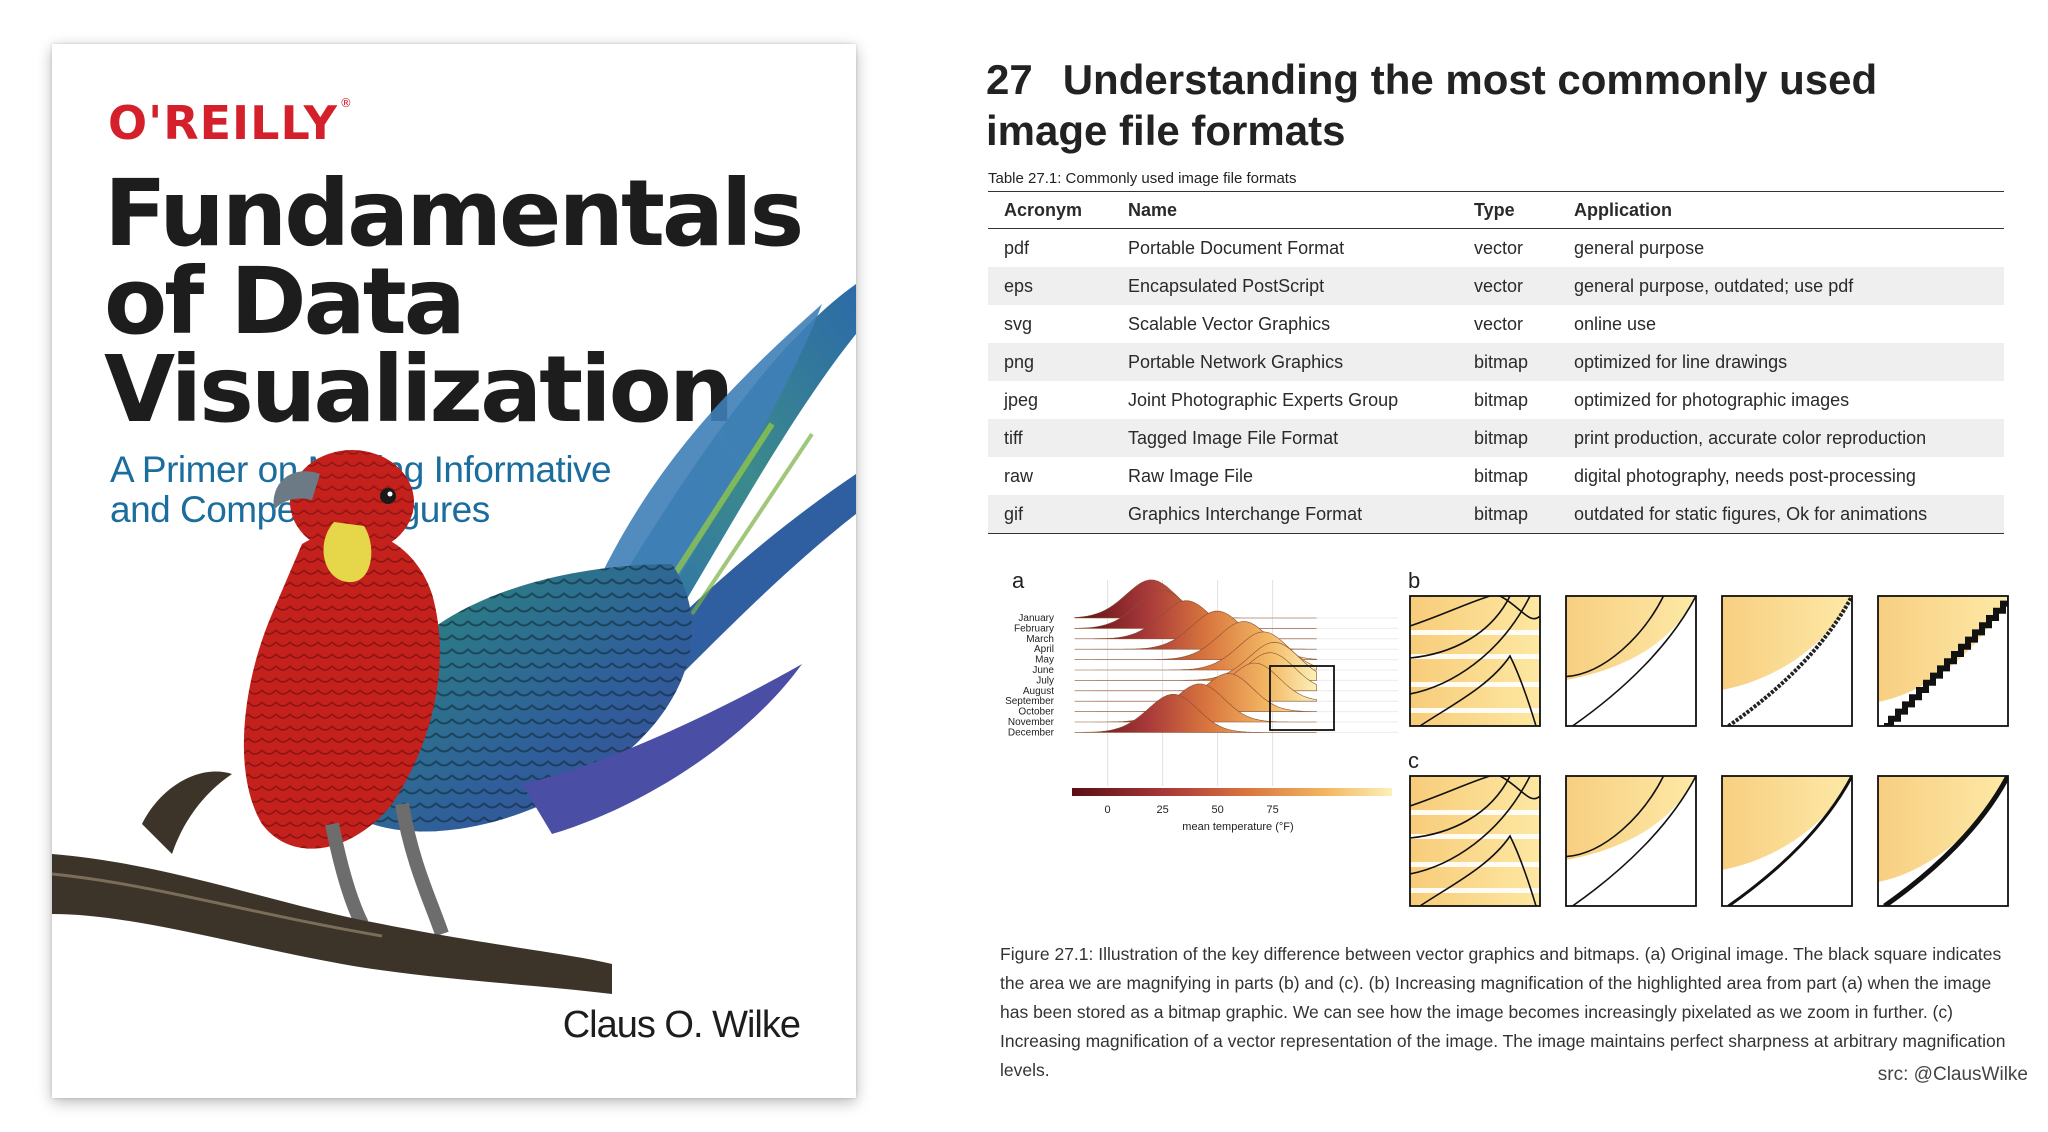  Describe the element at coordinates (1021, 399) in the screenshot. I see `acronym-cell: jpeg` at that location.